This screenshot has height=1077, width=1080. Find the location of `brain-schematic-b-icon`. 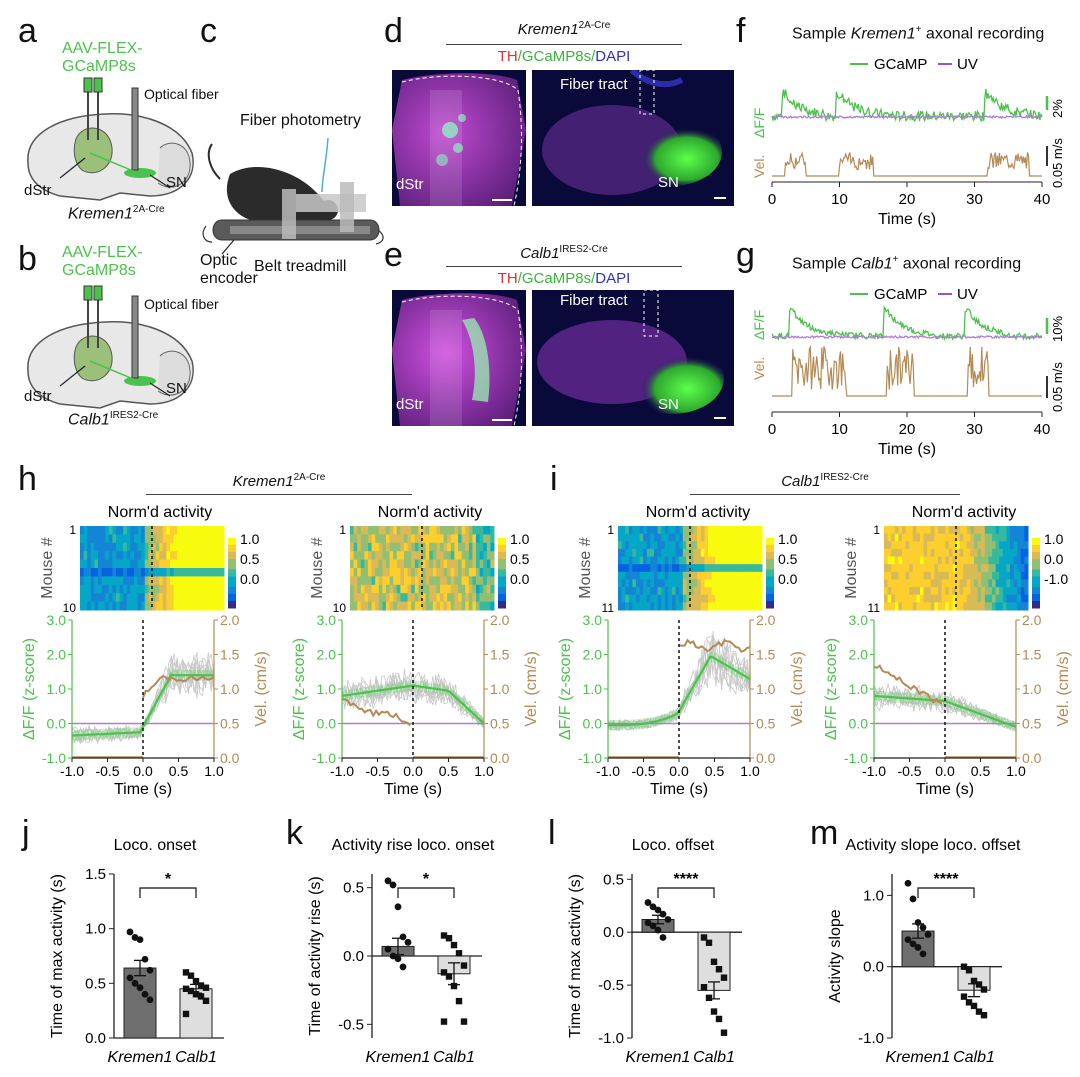

brain-schematic-b-icon is located at coordinates (110, 347).